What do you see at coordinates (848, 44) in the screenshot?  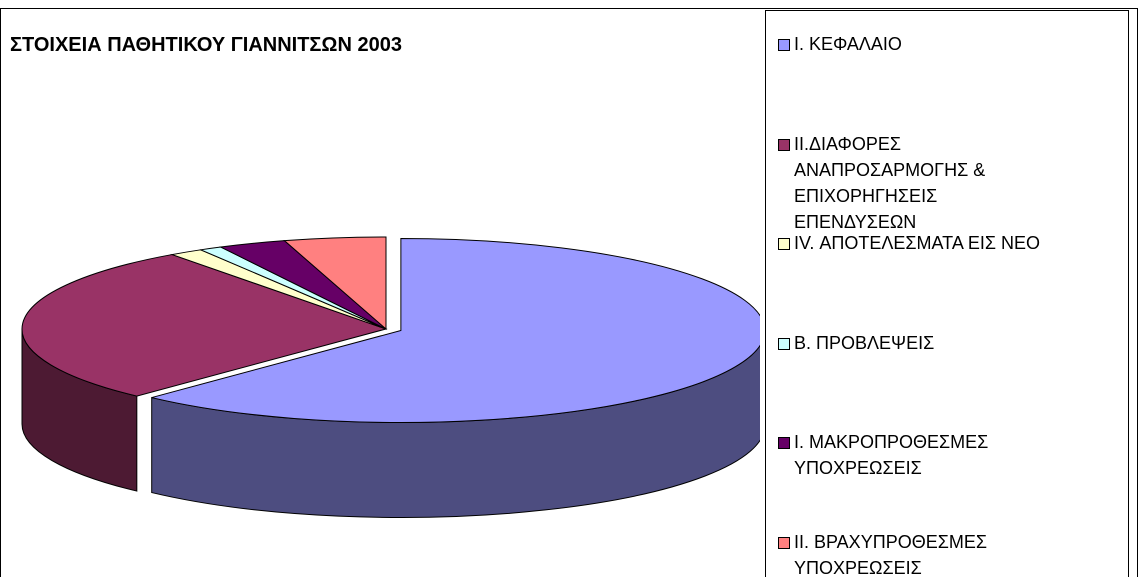 I see `legend-label: Ι. ΚΕΦΑΛΑΙΟ` at bounding box center [848, 44].